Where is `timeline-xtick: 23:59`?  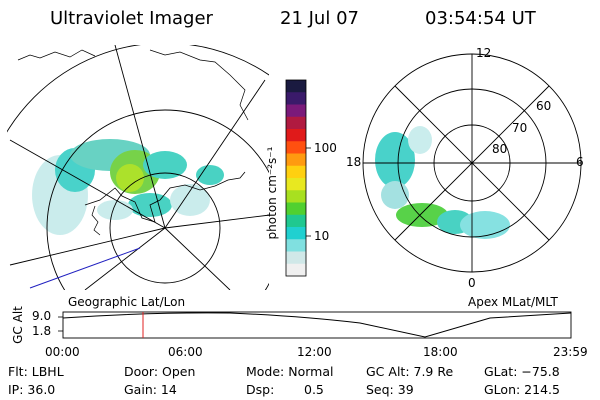
timeline-xtick: 23:59 is located at coordinates (570, 352).